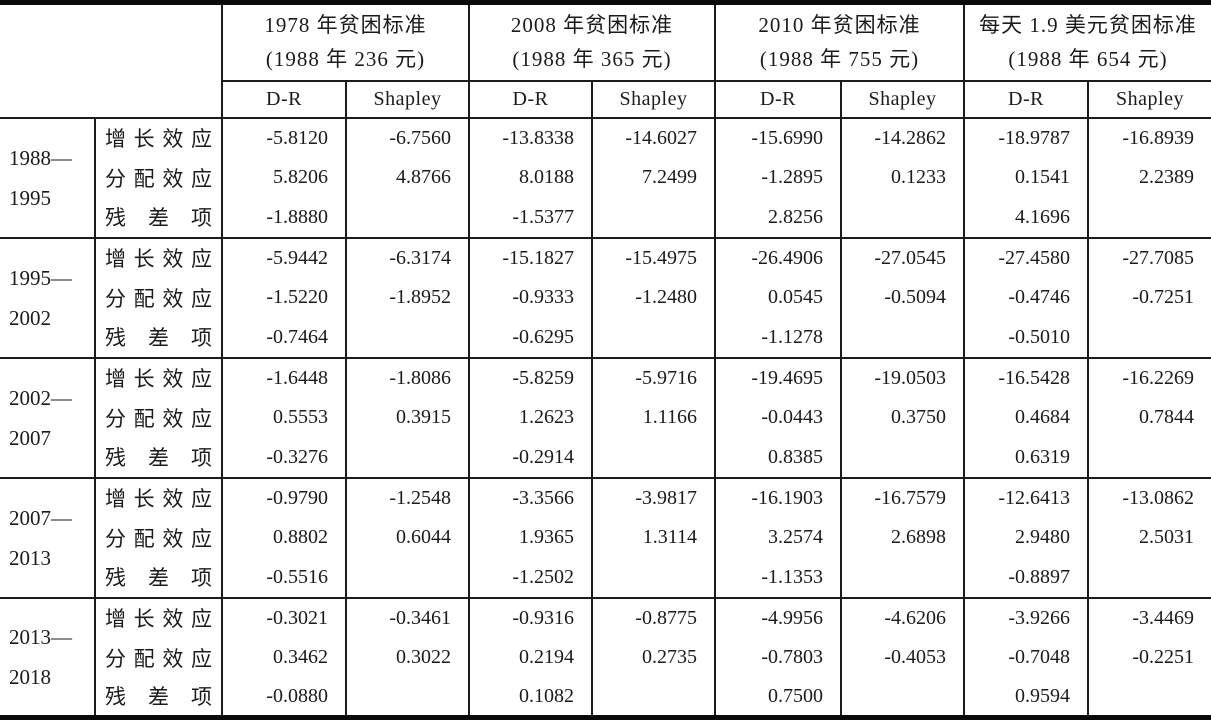  I want to click on value-cell: -0.3461, so click(407, 617).